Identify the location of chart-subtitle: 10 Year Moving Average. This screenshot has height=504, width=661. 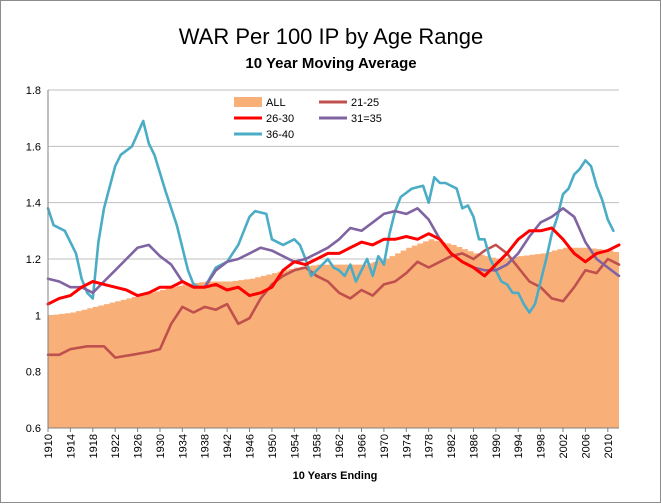
(330, 63).